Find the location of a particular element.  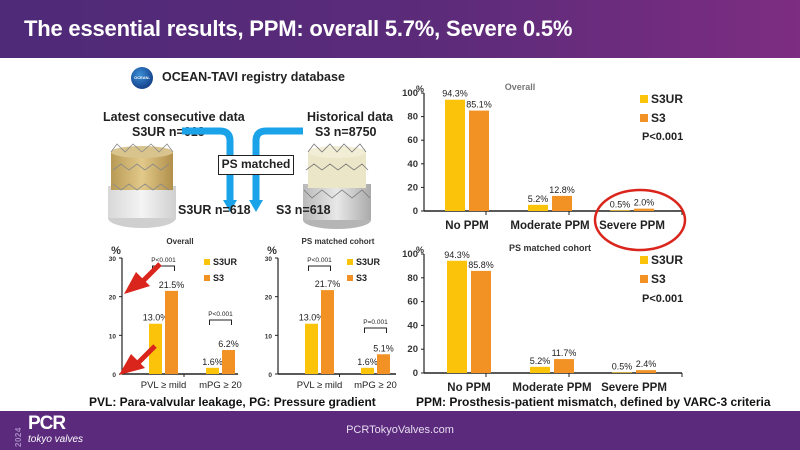

ppm-overall-y-tick-label: 80 is located at coordinates (412, 117).